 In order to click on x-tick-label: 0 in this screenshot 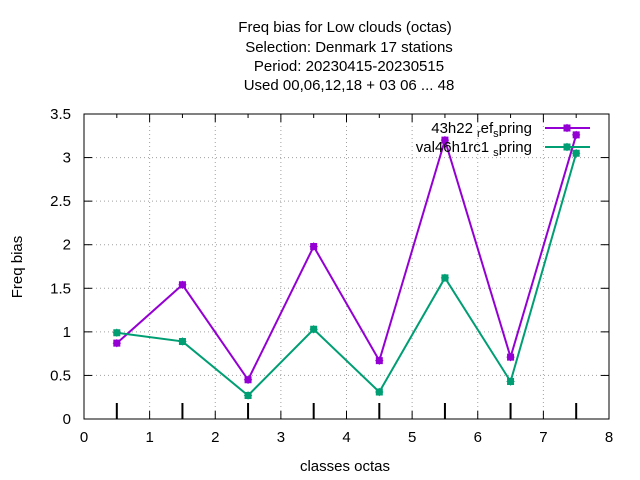, I will do `click(84, 437)`.